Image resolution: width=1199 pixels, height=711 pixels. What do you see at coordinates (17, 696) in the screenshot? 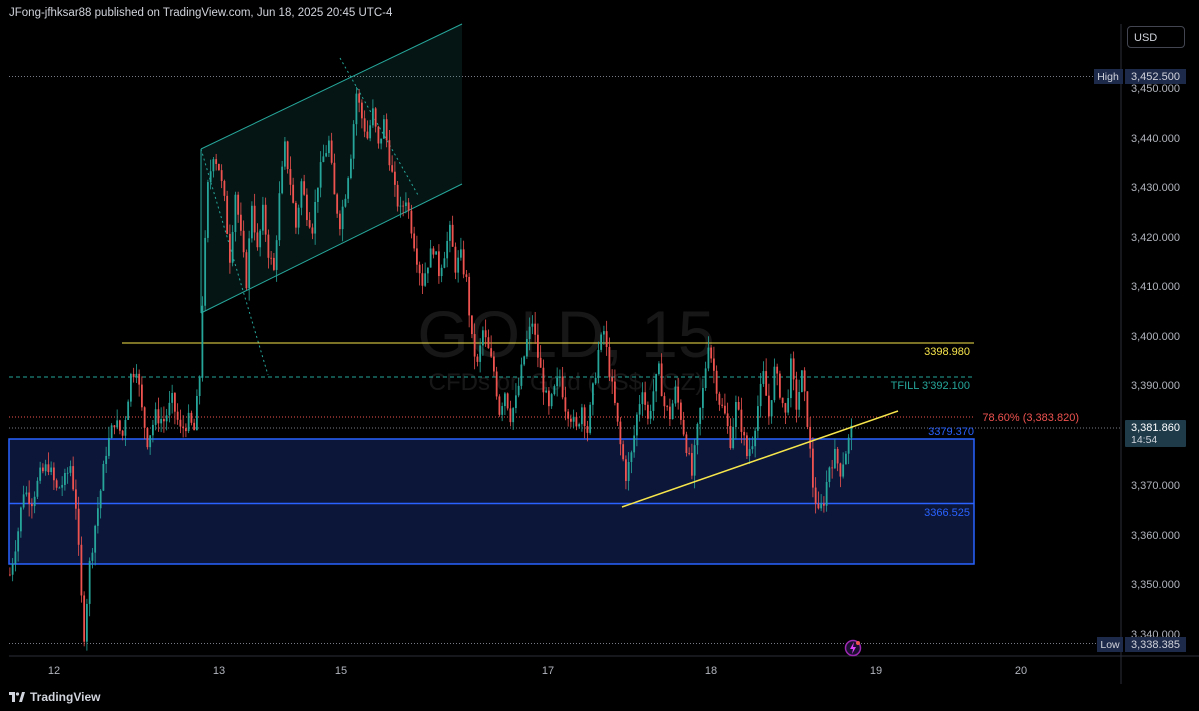
I see `tradingview-logo-icon` at bounding box center [17, 696].